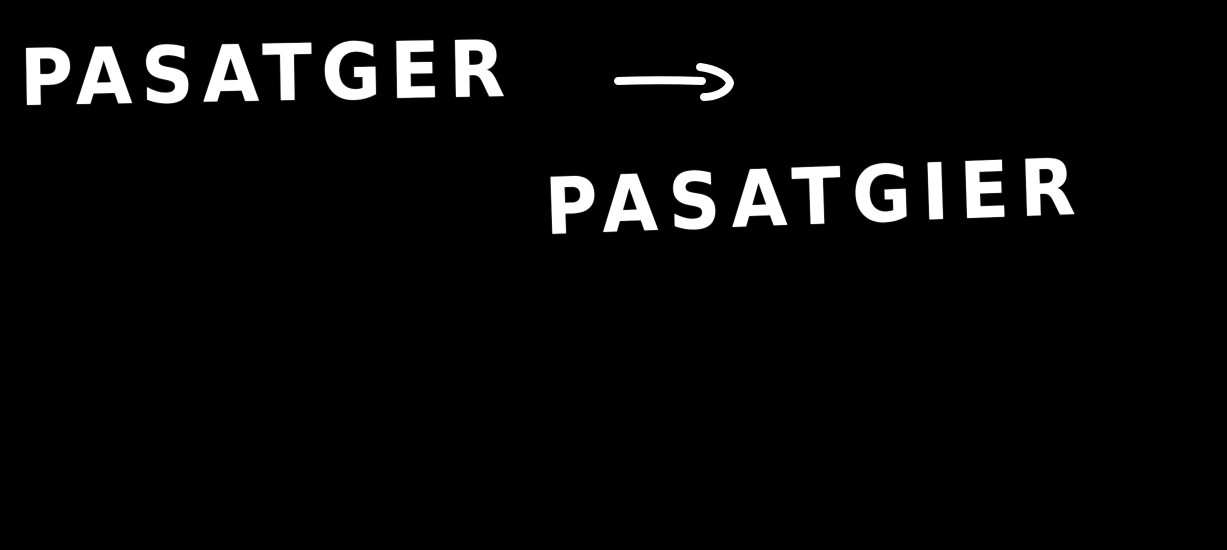  What do you see at coordinates (674, 82) in the screenshot?
I see `arrow-right-icon` at bounding box center [674, 82].